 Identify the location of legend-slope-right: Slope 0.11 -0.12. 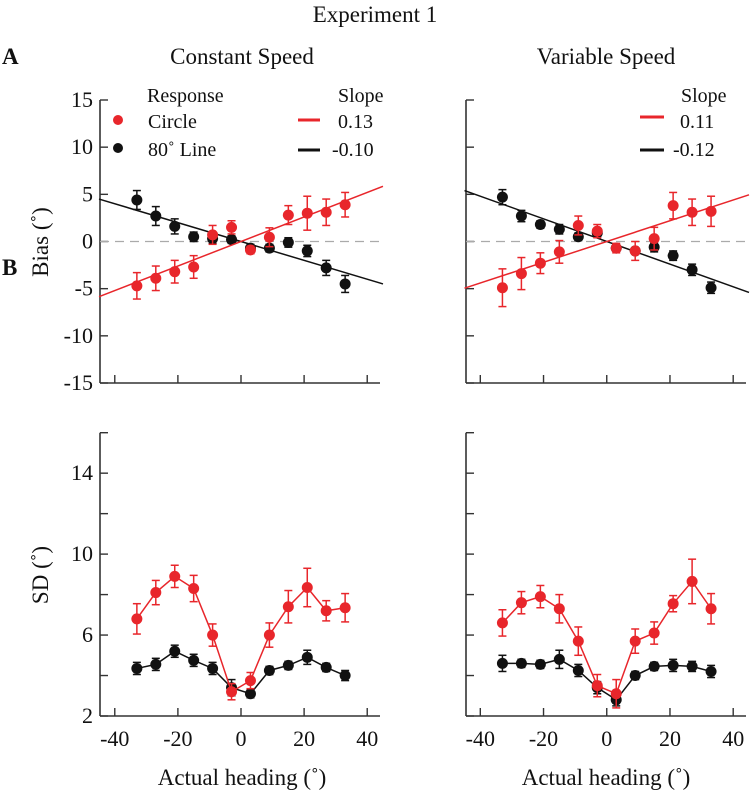
(683, 123).